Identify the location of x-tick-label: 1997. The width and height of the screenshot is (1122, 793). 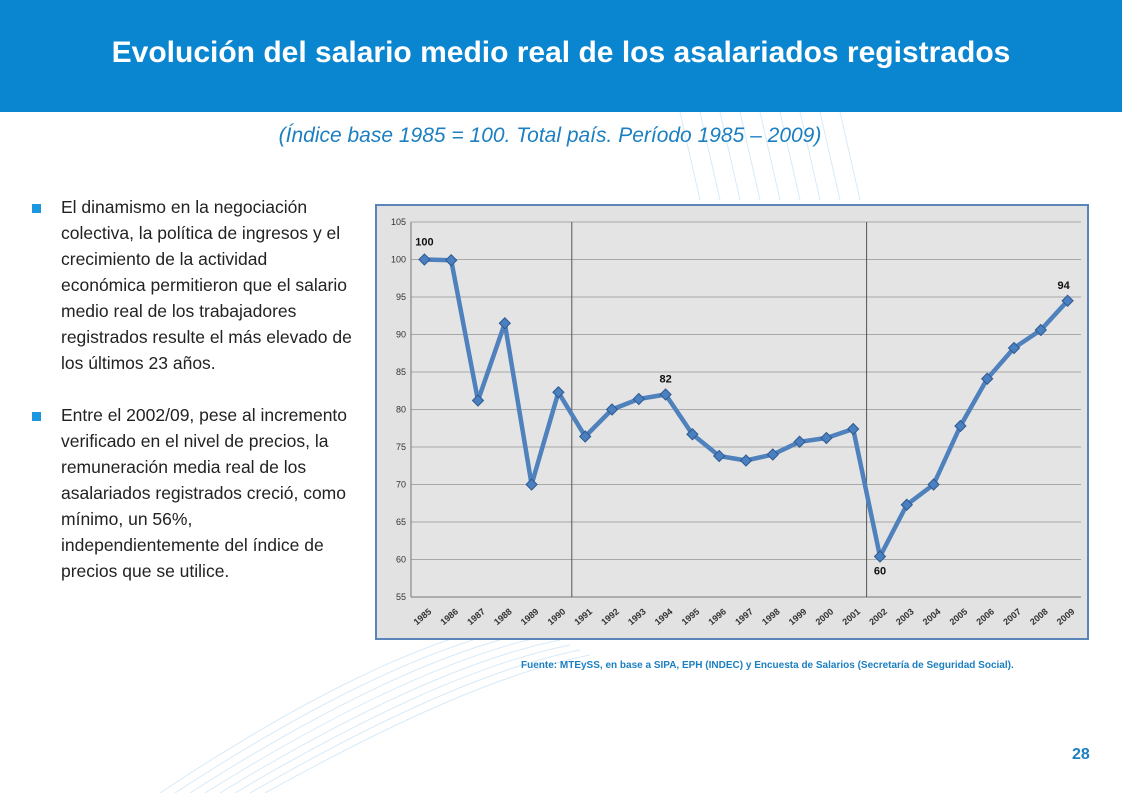
(744, 616).